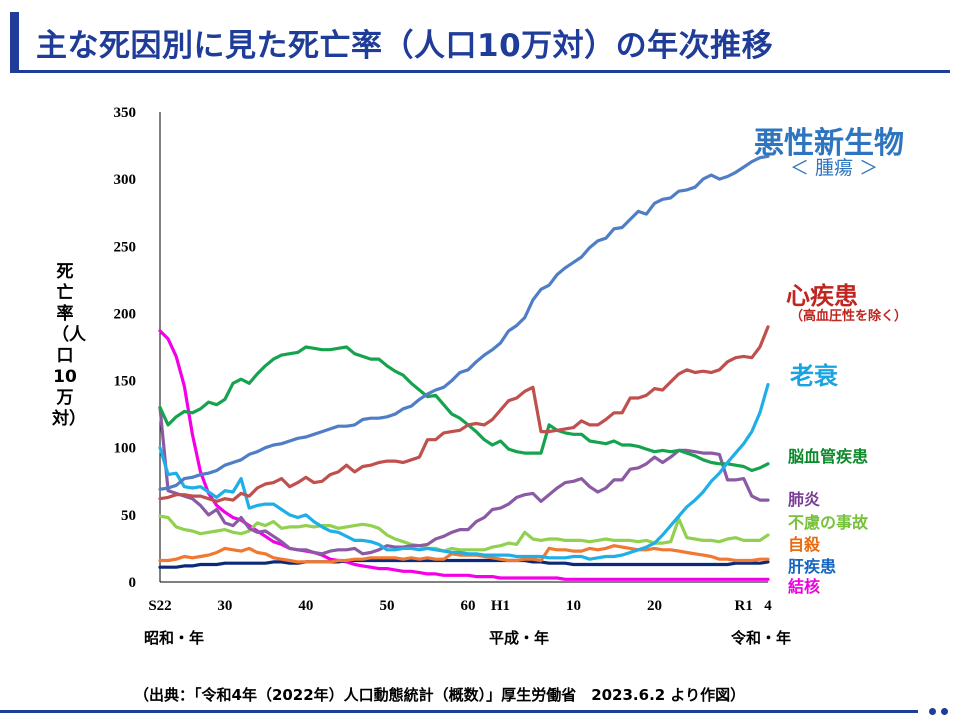 This screenshot has width=960, height=720. Describe the element at coordinates (468, 606) in the screenshot. I see `x-tick-label: 60` at that location.